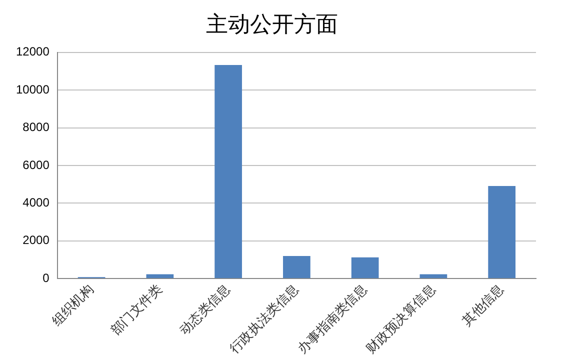  Describe the element at coordinates (204, 309) in the screenshot. I see `x-tick-label: 动态类信息` at that location.